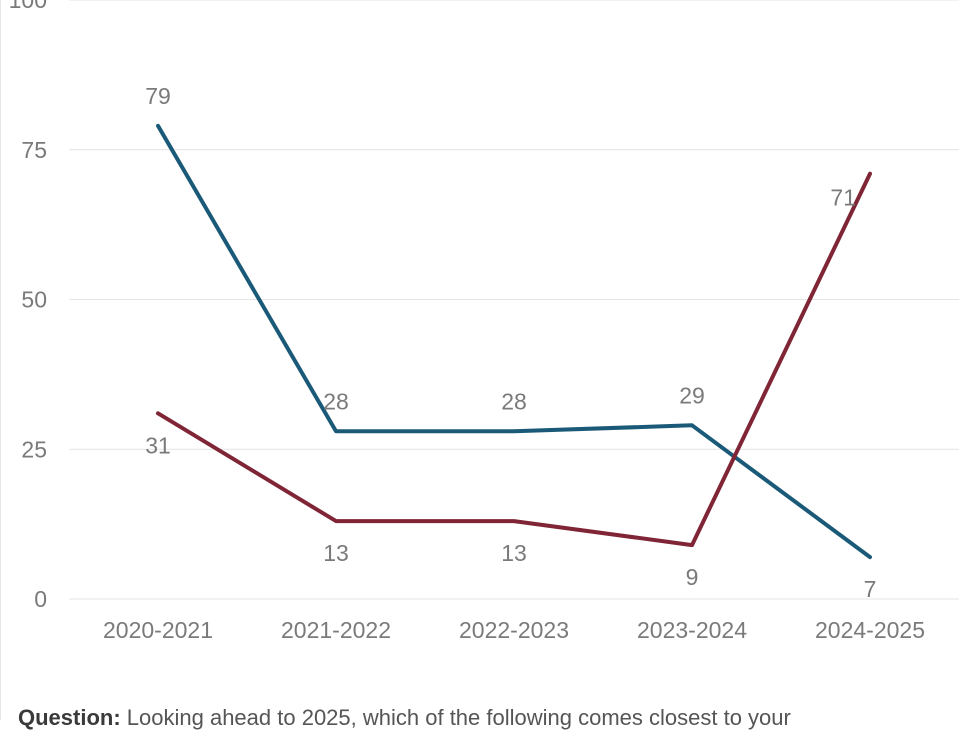 The height and width of the screenshot is (732, 980). I want to click on footnote-label: Question:, so click(69, 717).